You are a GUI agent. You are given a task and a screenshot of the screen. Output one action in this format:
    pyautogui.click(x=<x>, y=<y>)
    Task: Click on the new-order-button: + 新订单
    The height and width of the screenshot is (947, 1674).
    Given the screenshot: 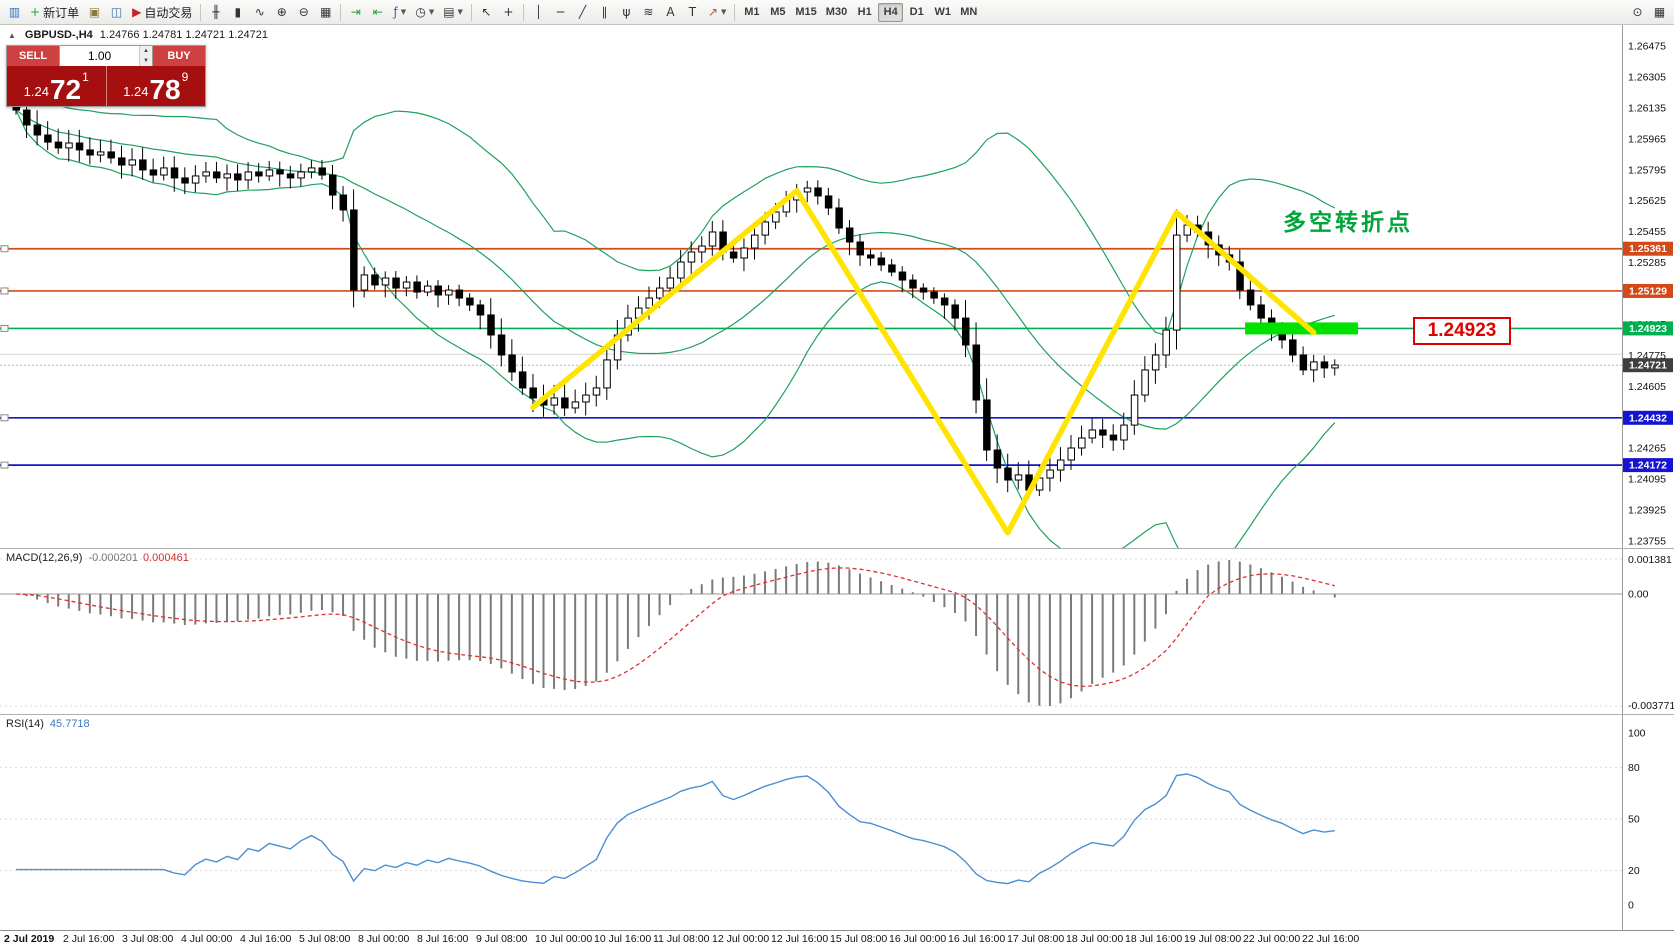 What is the action you would take?
    pyautogui.click(x=54, y=12)
    